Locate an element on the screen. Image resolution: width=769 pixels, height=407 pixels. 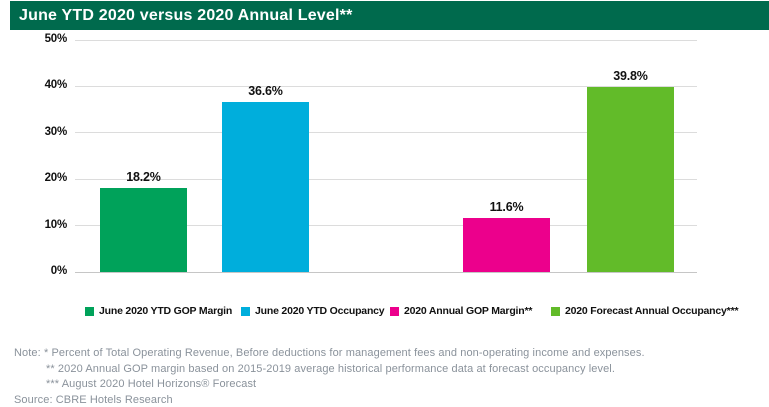
legend-item-1: June 2020 YTD GOP Margin is located at coordinates (158, 311).